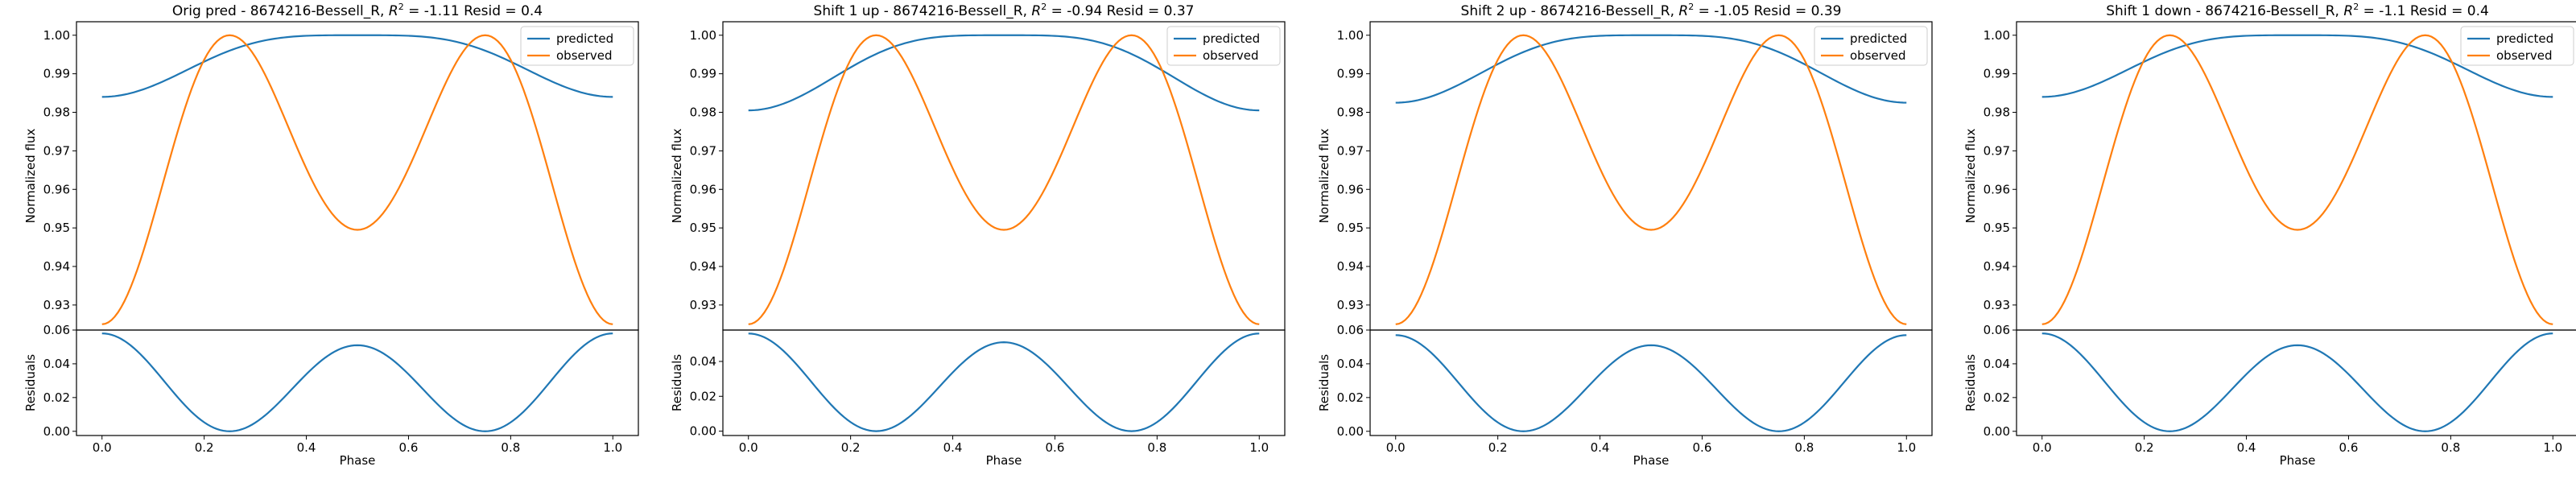 The width and height of the screenshot is (2576, 483). What do you see at coordinates (1731, 11) in the screenshot?
I see `r-squared-value: -1.05` at bounding box center [1731, 11].